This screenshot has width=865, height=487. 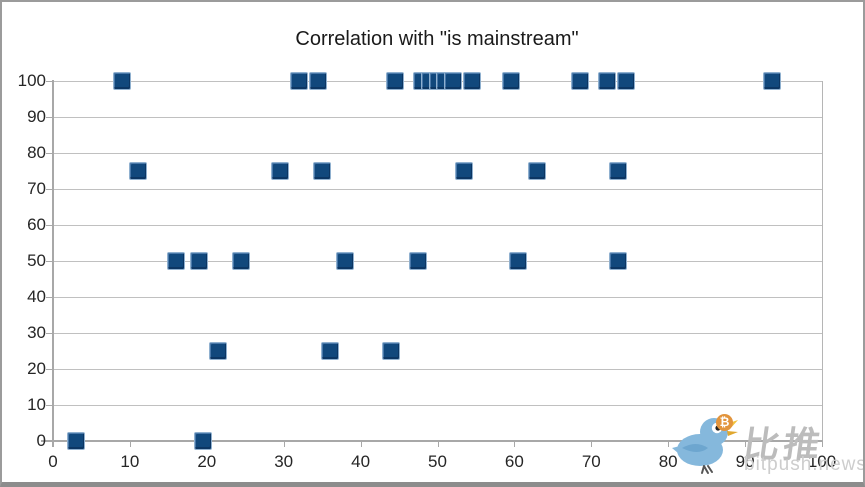 What do you see at coordinates (437, 39) in the screenshot?
I see `chart-title: Correlation with "is mainstream"` at bounding box center [437, 39].